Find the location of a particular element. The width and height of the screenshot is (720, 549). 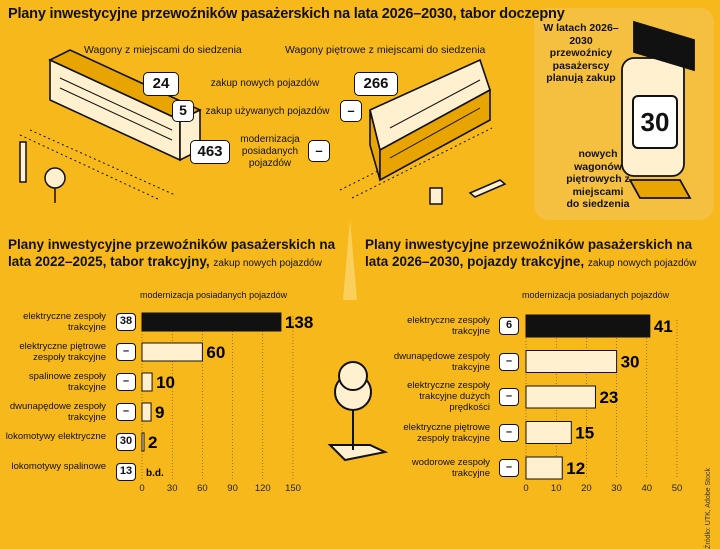

chart1-box-header: modernizacja posiadanych pojazdów is located at coordinates (214, 295).